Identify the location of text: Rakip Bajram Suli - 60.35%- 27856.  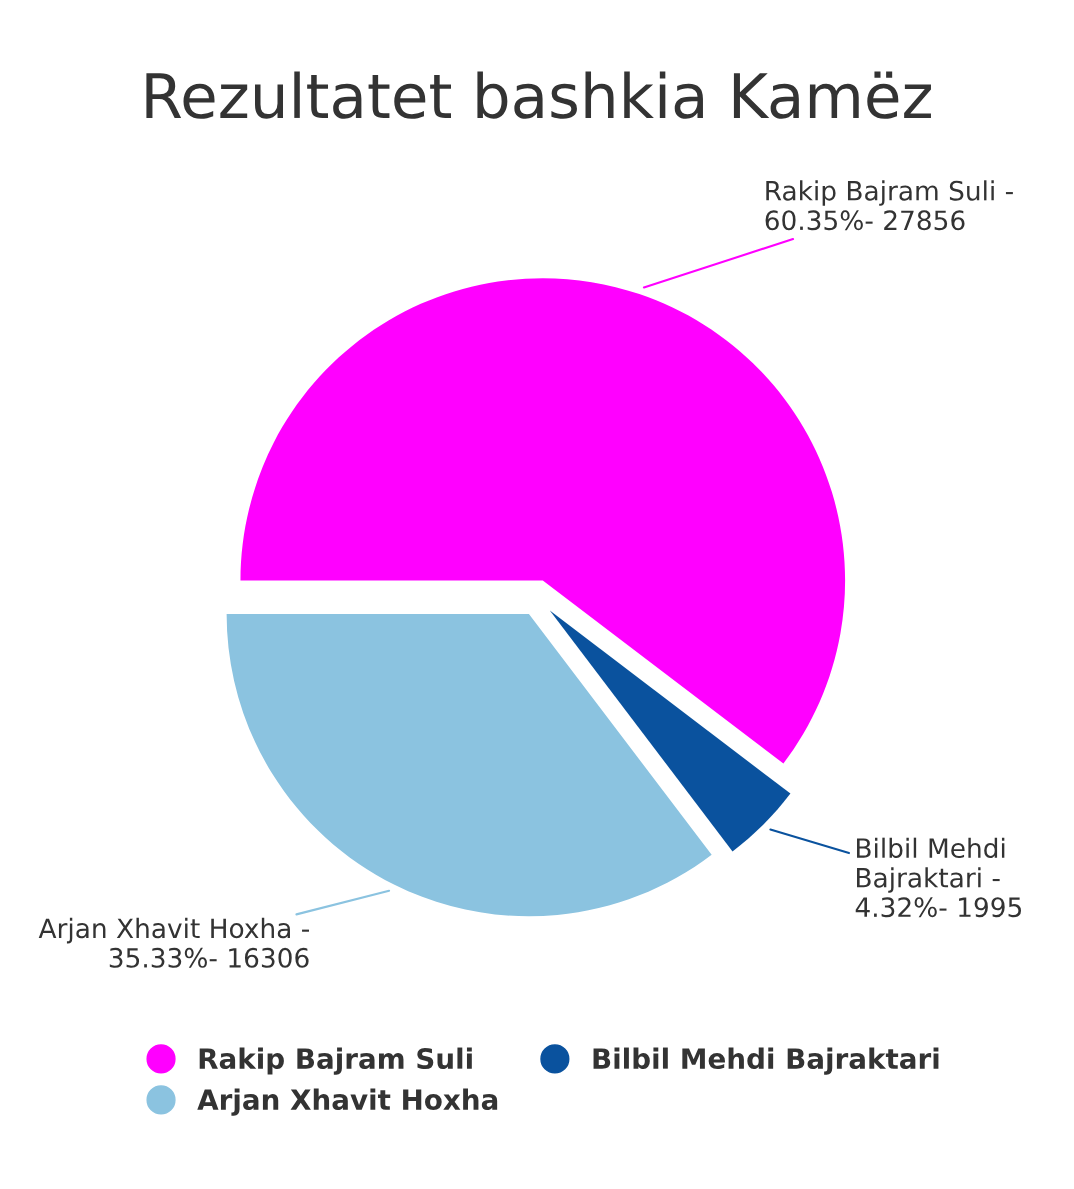
(889, 205).